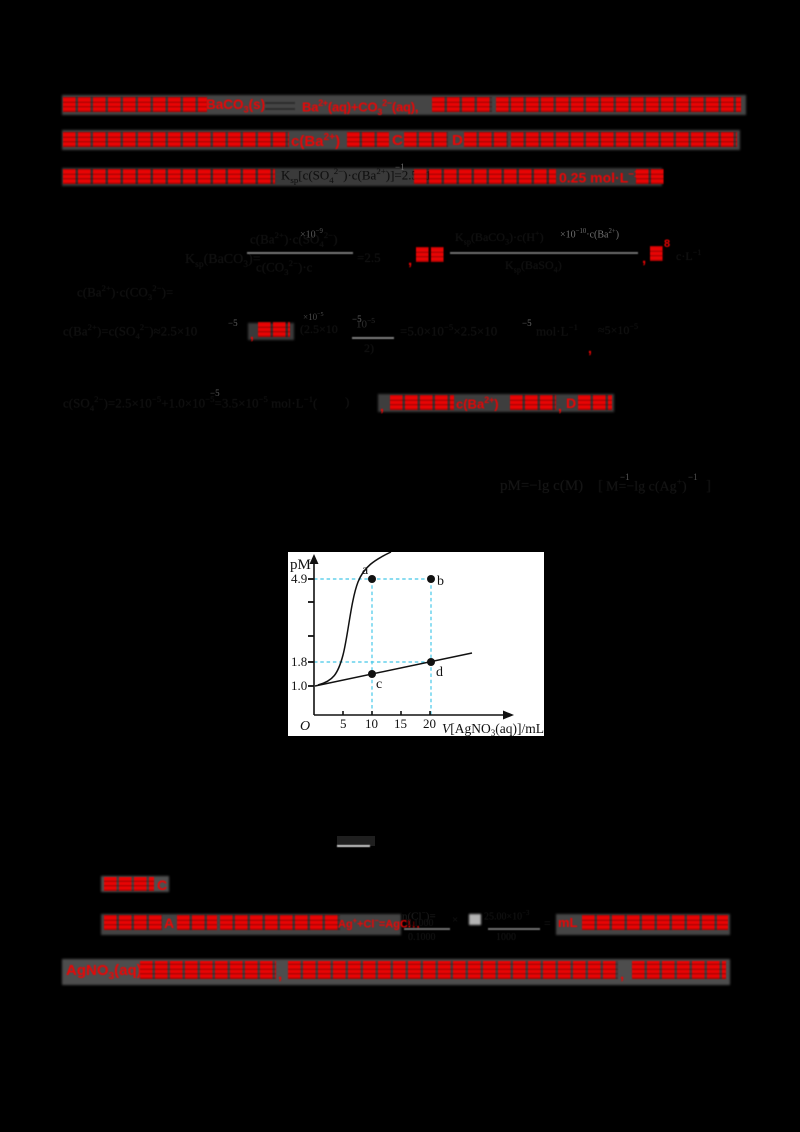 The image size is (800, 1132). What do you see at coordinates (379, 684) in the screenshot?
I see `svg-text: c` at bounding box center [379, 684].